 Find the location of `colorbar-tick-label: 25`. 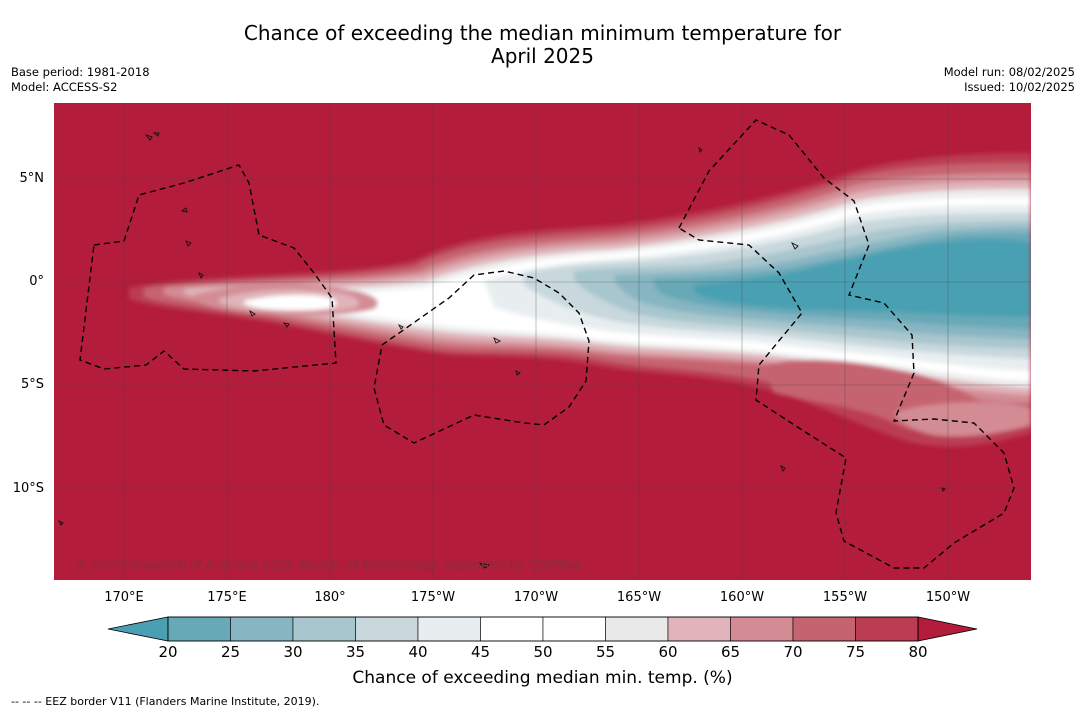

colorbar-tick-label: 25 is located at coordinates (230, 652).